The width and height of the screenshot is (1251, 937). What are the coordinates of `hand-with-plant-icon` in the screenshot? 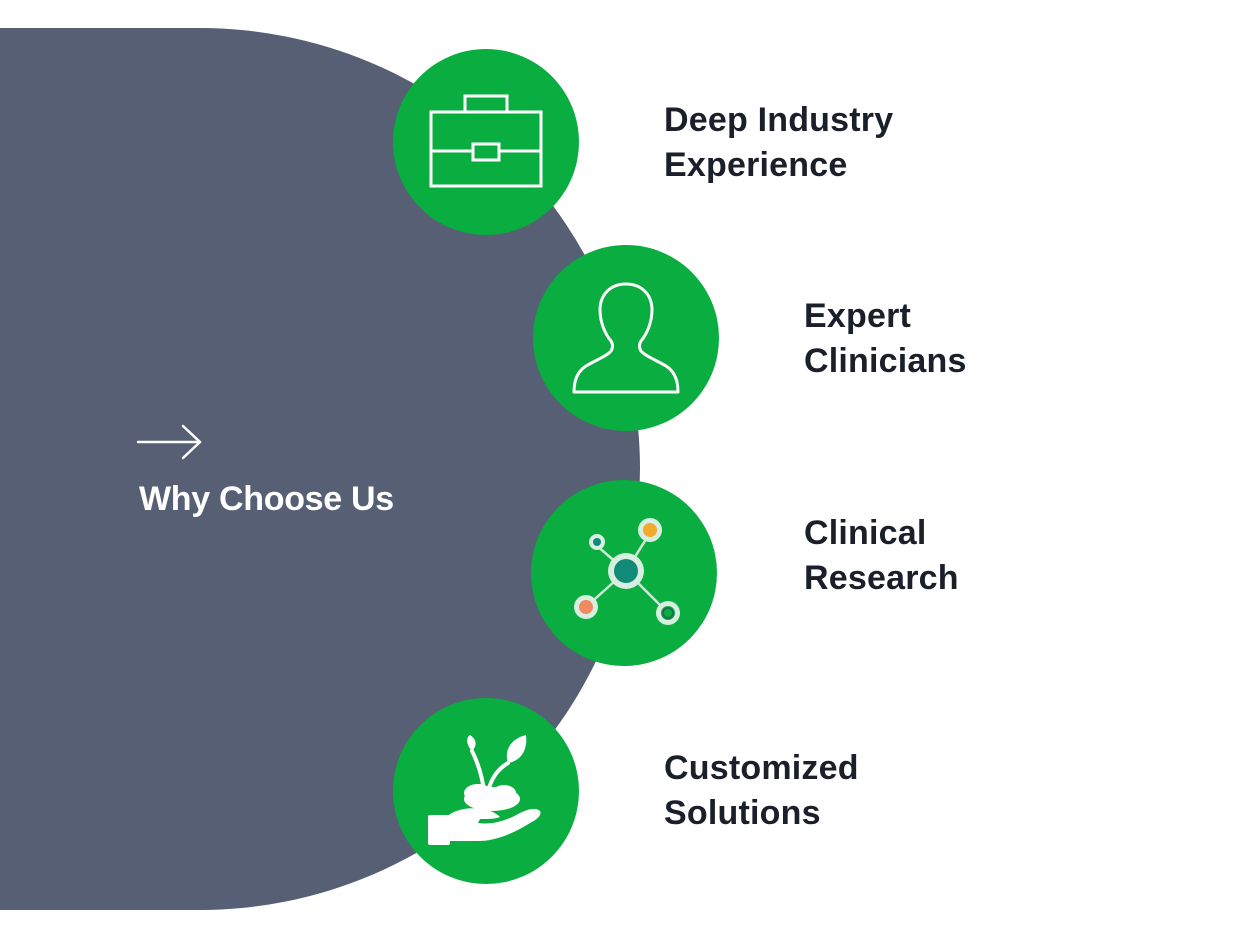 It's located at (484, 790).